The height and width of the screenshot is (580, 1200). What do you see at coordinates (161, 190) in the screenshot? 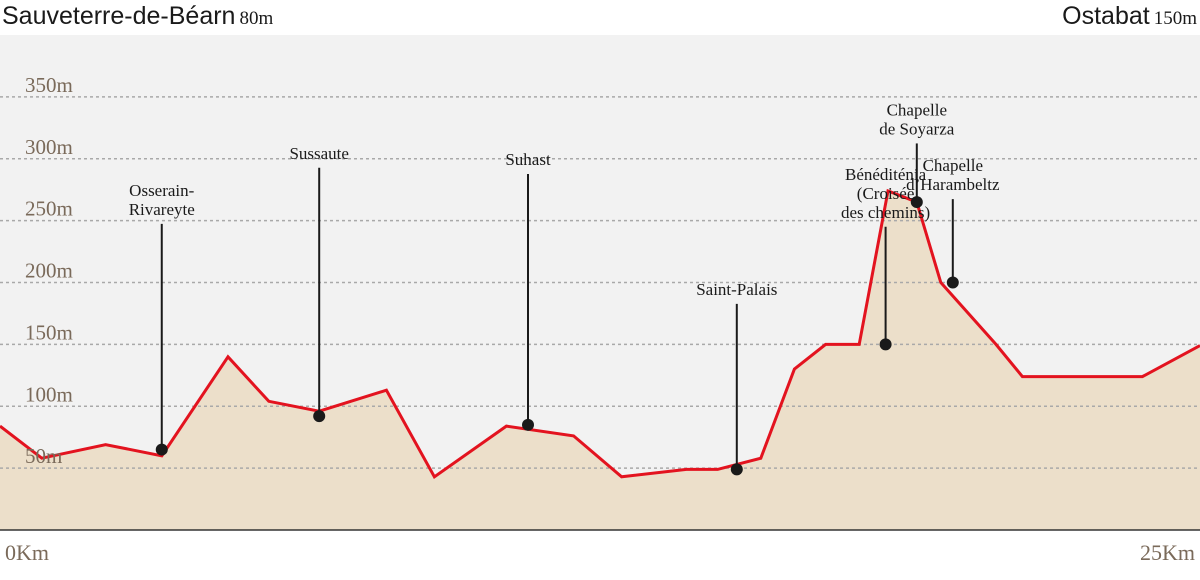
I see `waypoint-label: Osserain-` at bounding box center [161, 190].